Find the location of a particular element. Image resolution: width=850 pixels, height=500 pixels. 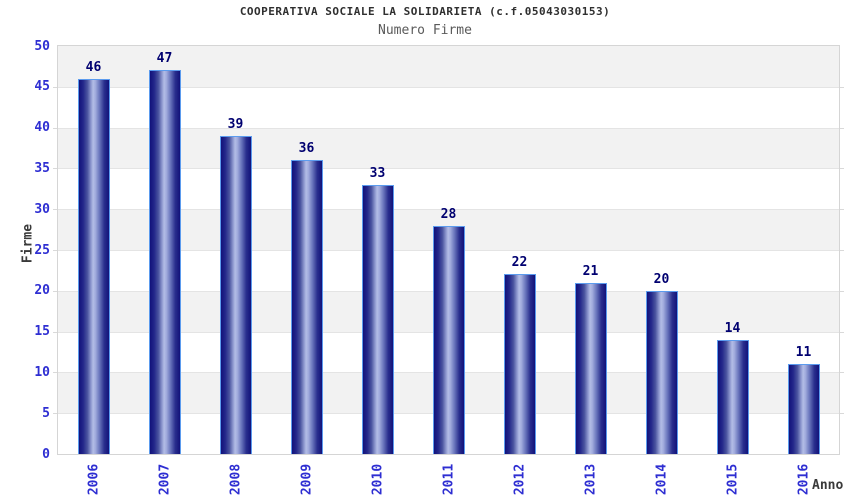

y-tick-label: 20 is located at coordinates (42, 291).